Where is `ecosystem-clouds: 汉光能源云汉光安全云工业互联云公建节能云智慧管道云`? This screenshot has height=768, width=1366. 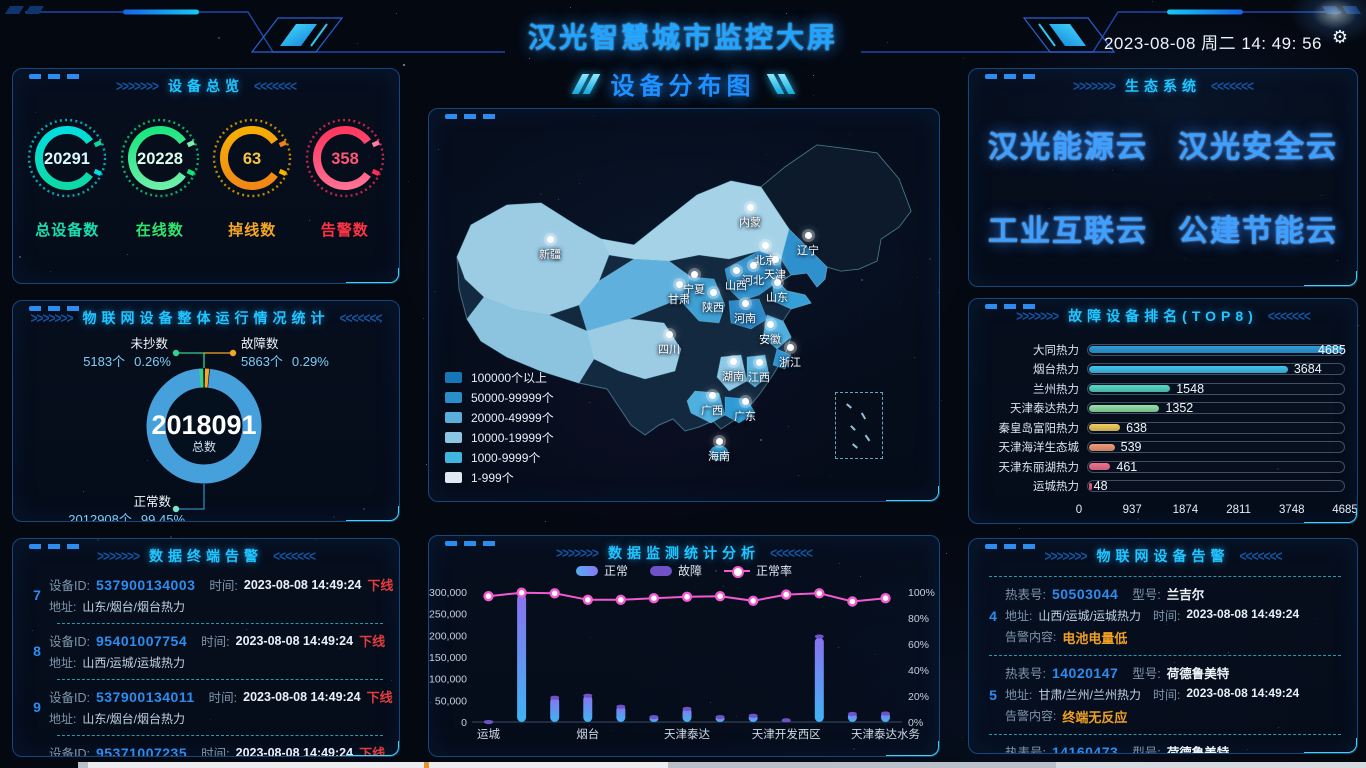
ecosystem-clouds: 汉光能源云汉光安全云工业互联云公建节能云智慧管道云 is located at coordinates (1163, 191).